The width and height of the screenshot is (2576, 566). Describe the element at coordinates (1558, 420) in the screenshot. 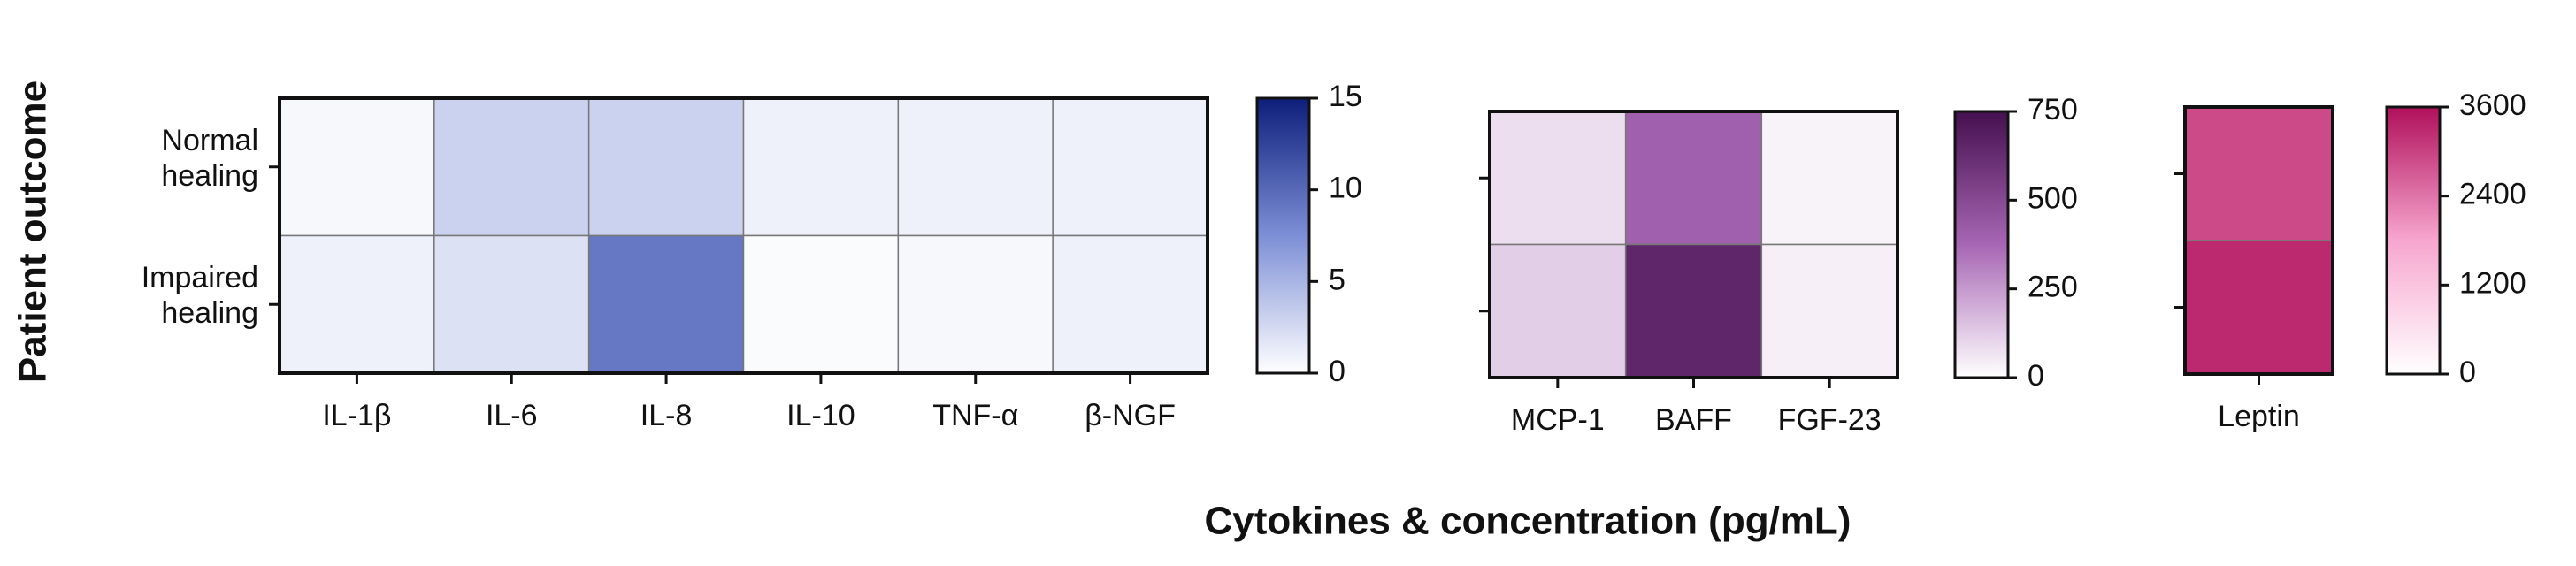

I see `x-tick-label: MCP-1` at that location.